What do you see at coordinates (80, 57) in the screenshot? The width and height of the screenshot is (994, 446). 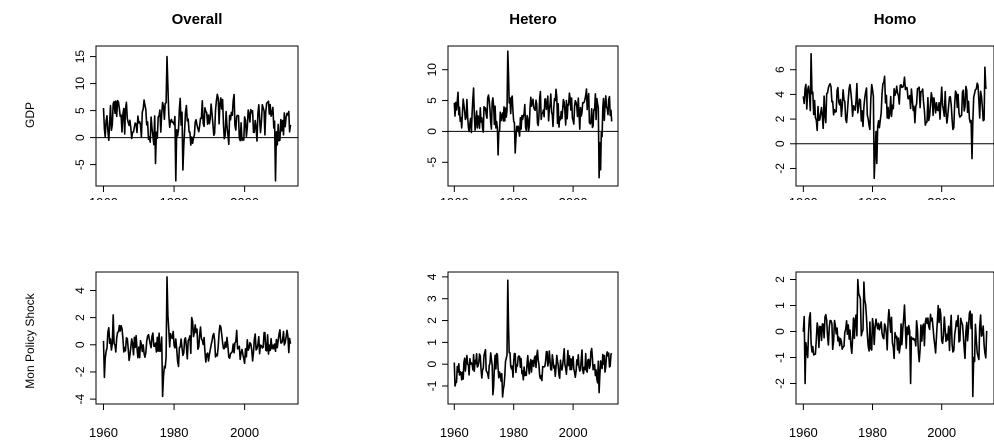 I see `y-tick-label: 15` at bounding box center [80, 57].